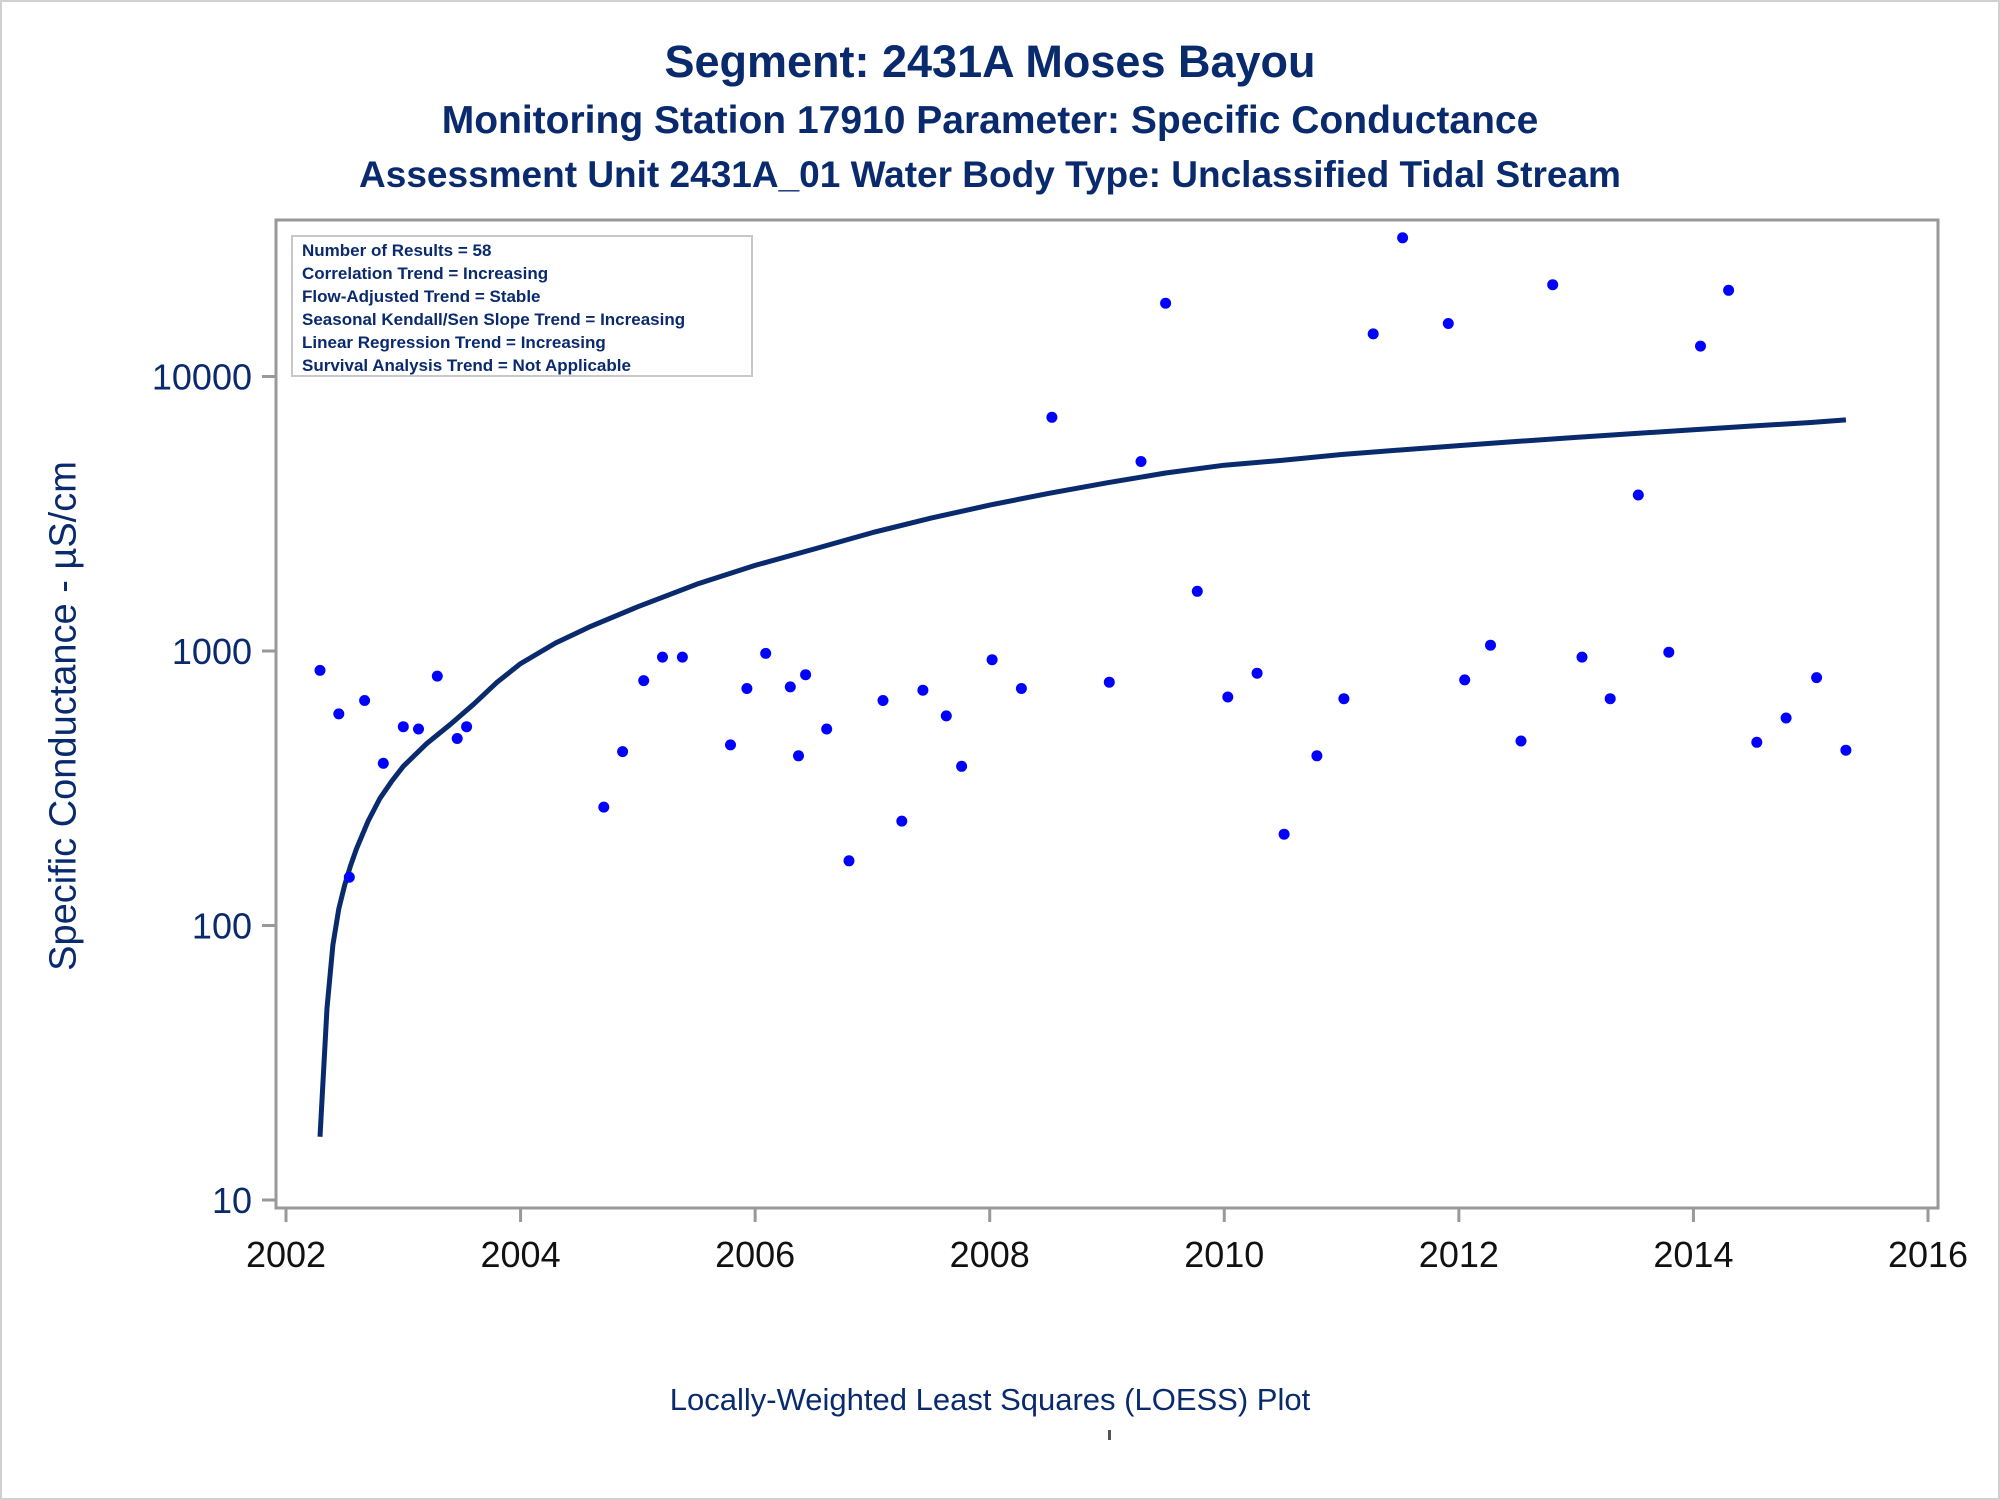 This screenshot has width=2000, height=1500. I want to click on x-tick-label: 2004, so click(521, 1254).